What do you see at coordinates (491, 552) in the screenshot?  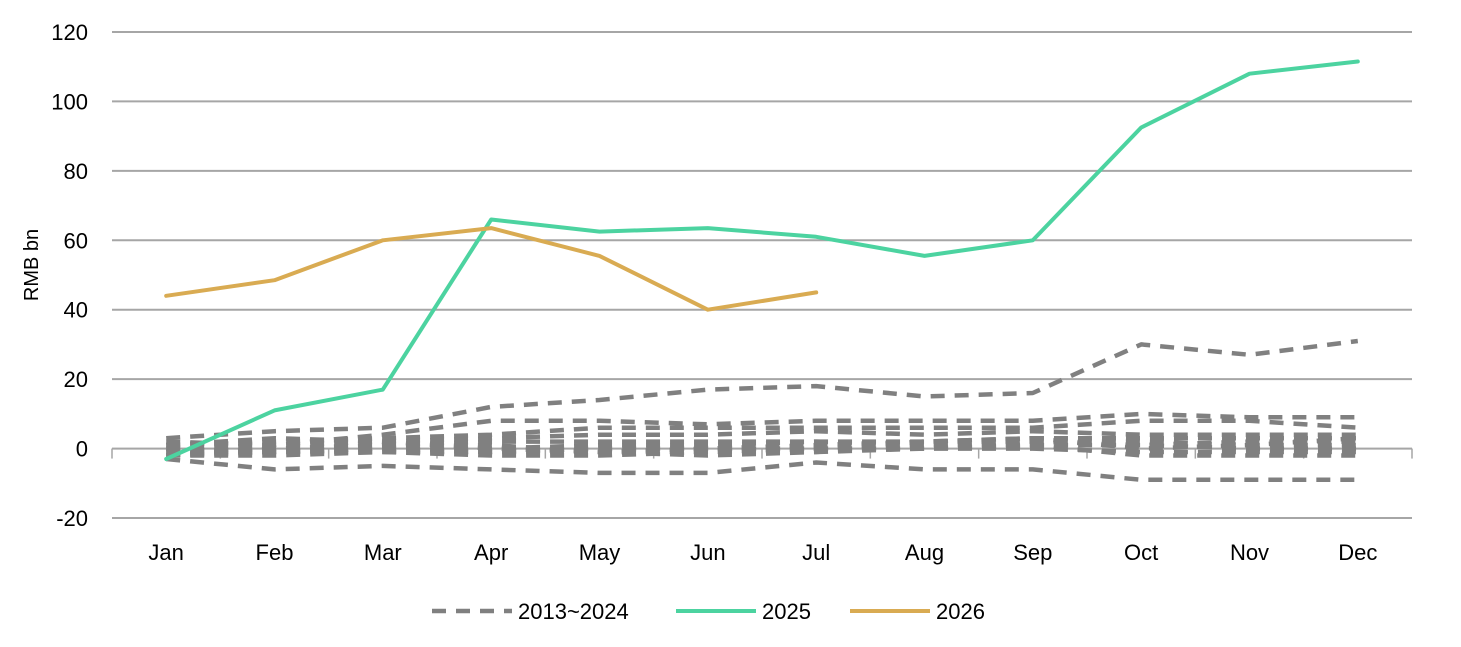 I see `x-tick-label: Apr` at bounding box center [491, 552].